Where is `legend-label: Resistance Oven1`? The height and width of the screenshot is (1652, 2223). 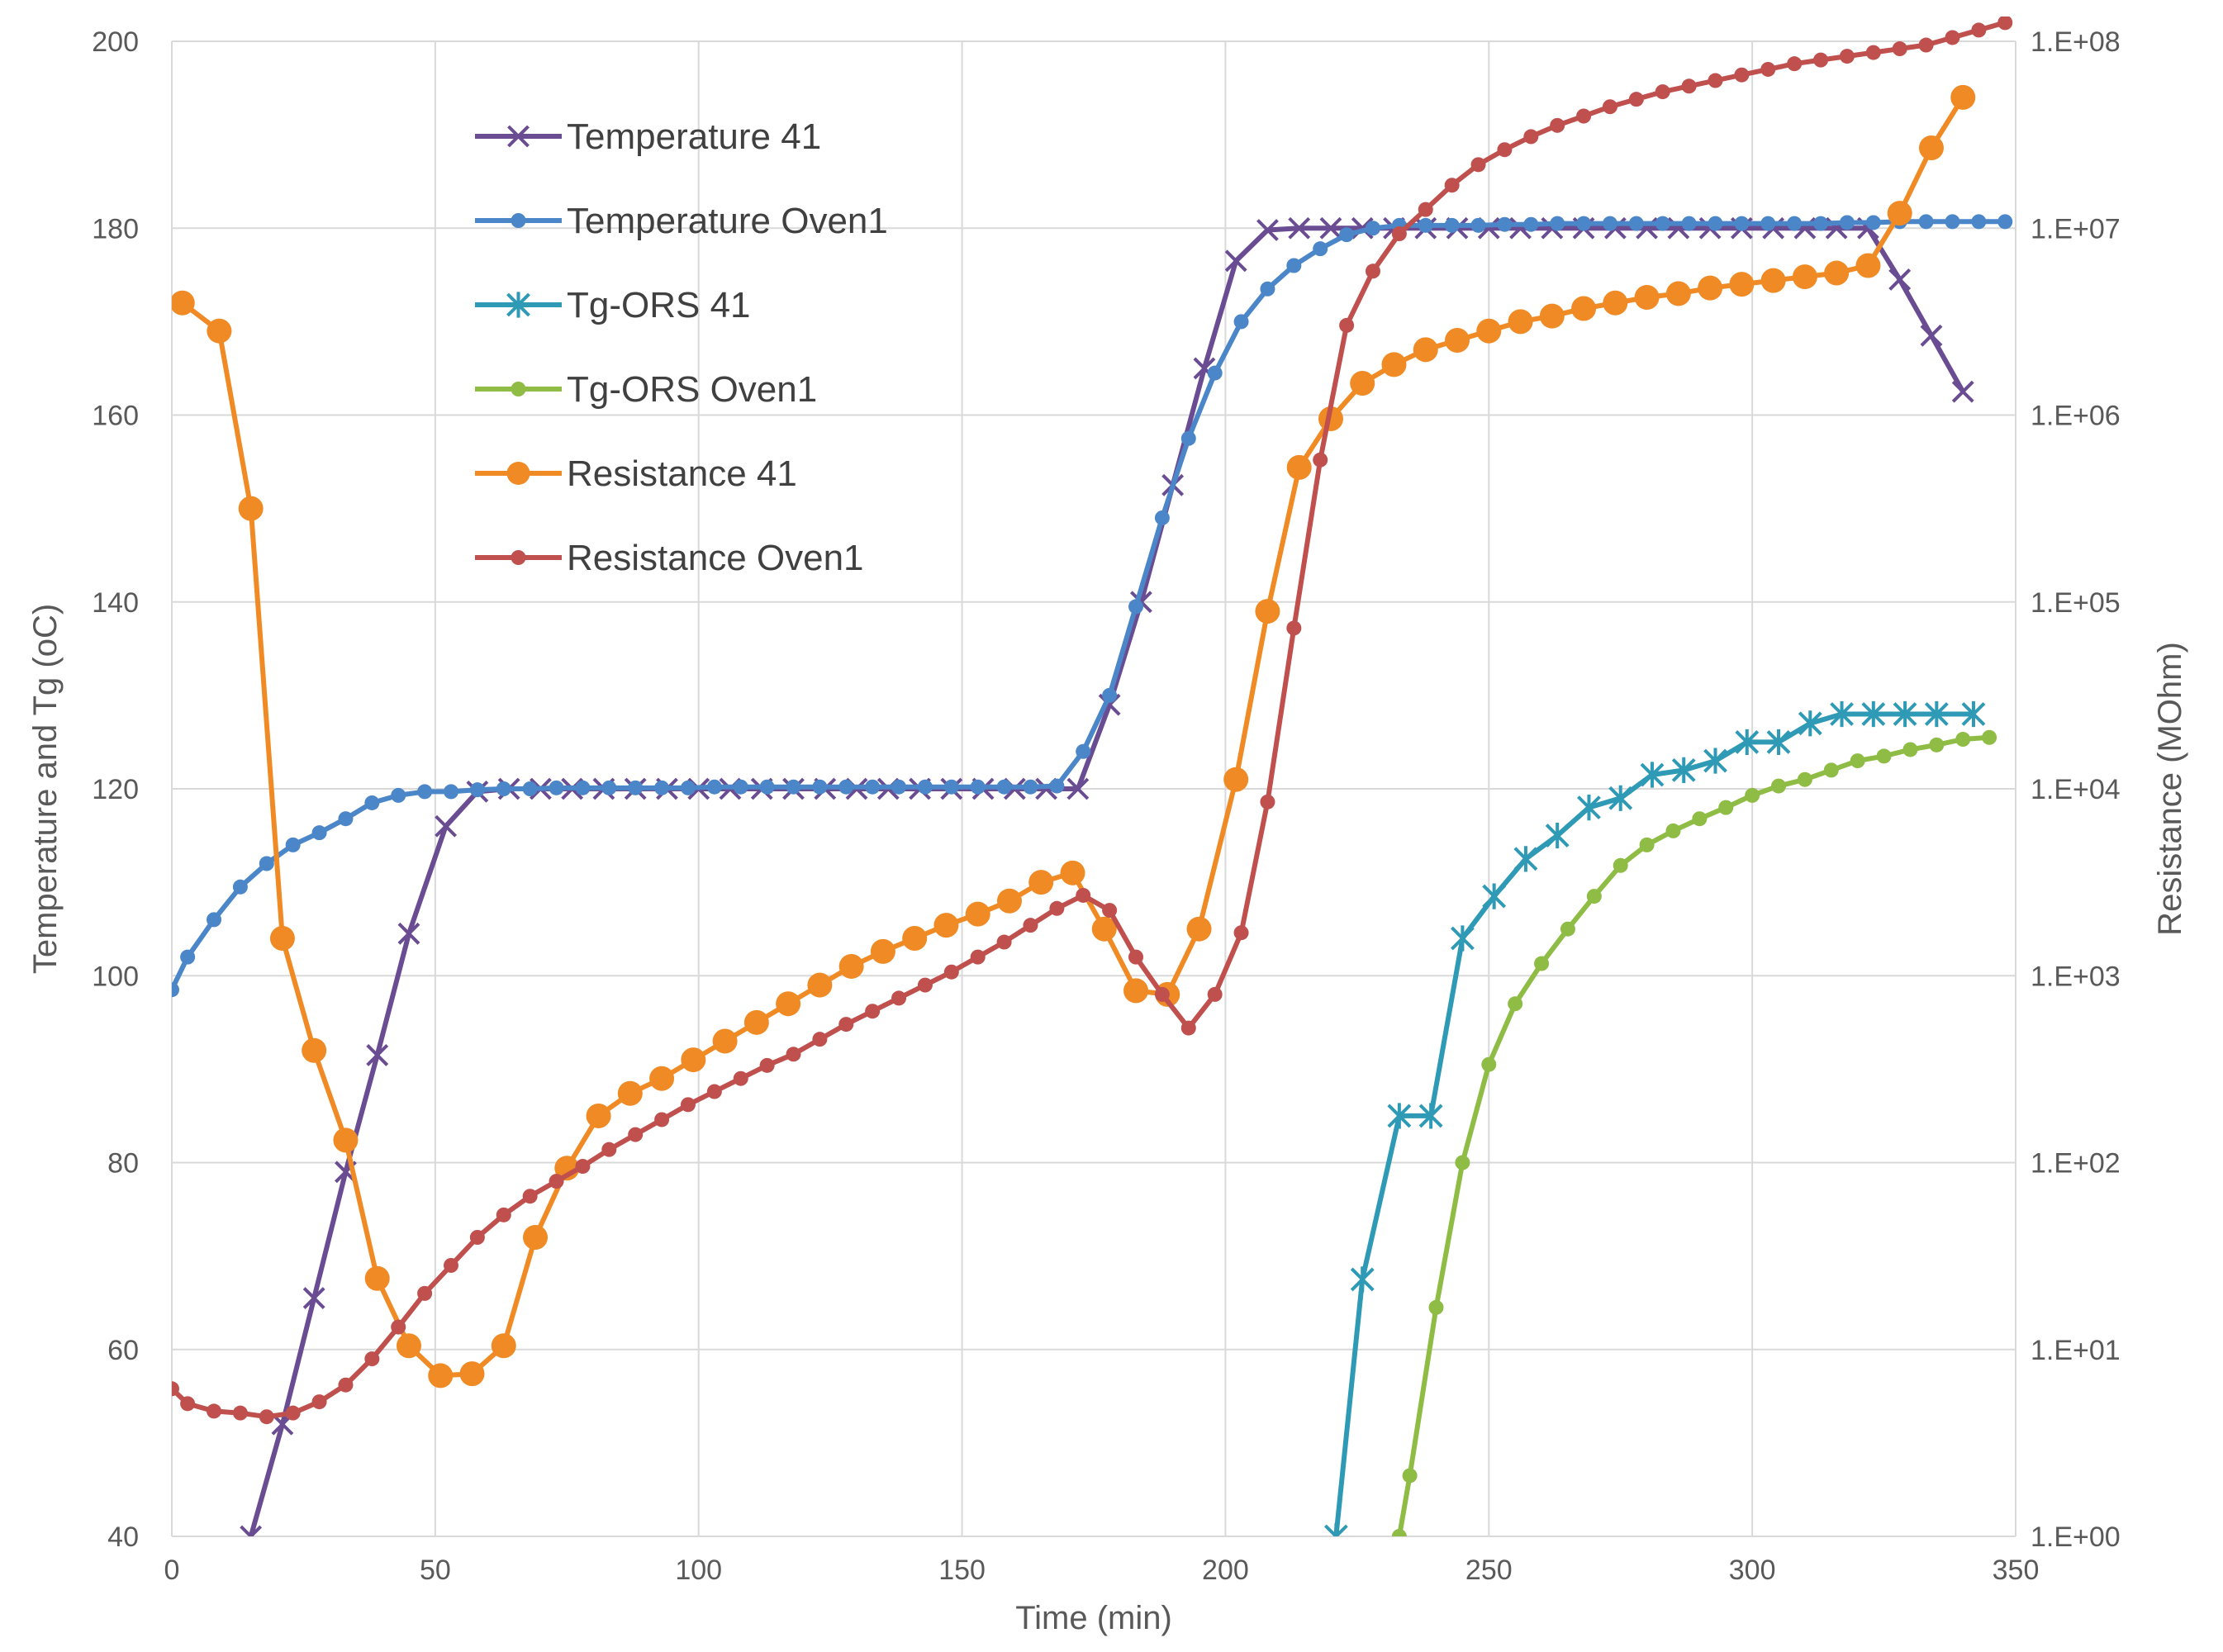 legend-label: Resistance Oven1 is located at coordinates (715, 558).